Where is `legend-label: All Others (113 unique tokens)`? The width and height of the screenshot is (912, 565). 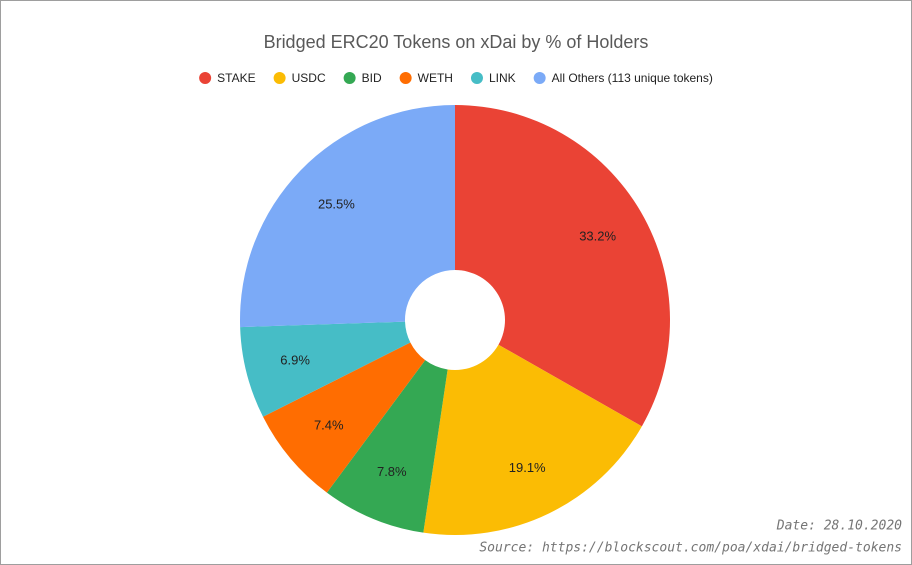
legend-label: All Others (113 unique tokens) is located at coordinates (632, 78).